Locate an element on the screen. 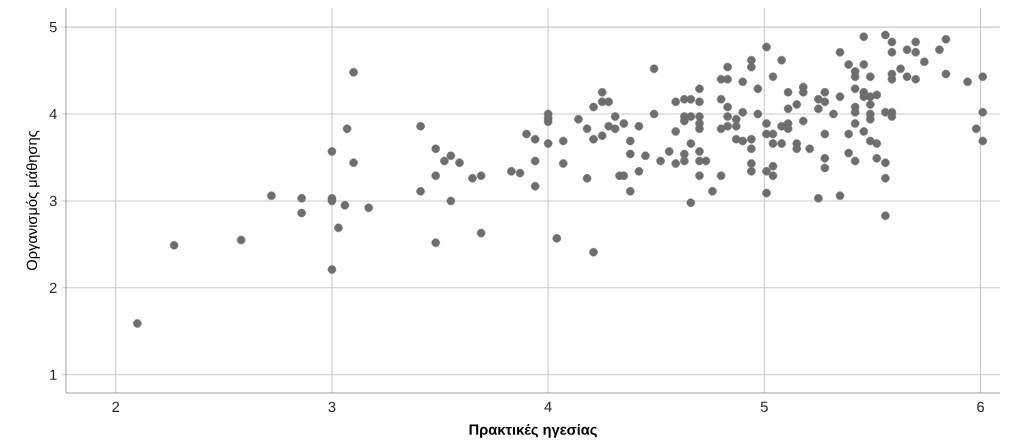  y-tick-label: 3 is located at coordinates (53, 201).